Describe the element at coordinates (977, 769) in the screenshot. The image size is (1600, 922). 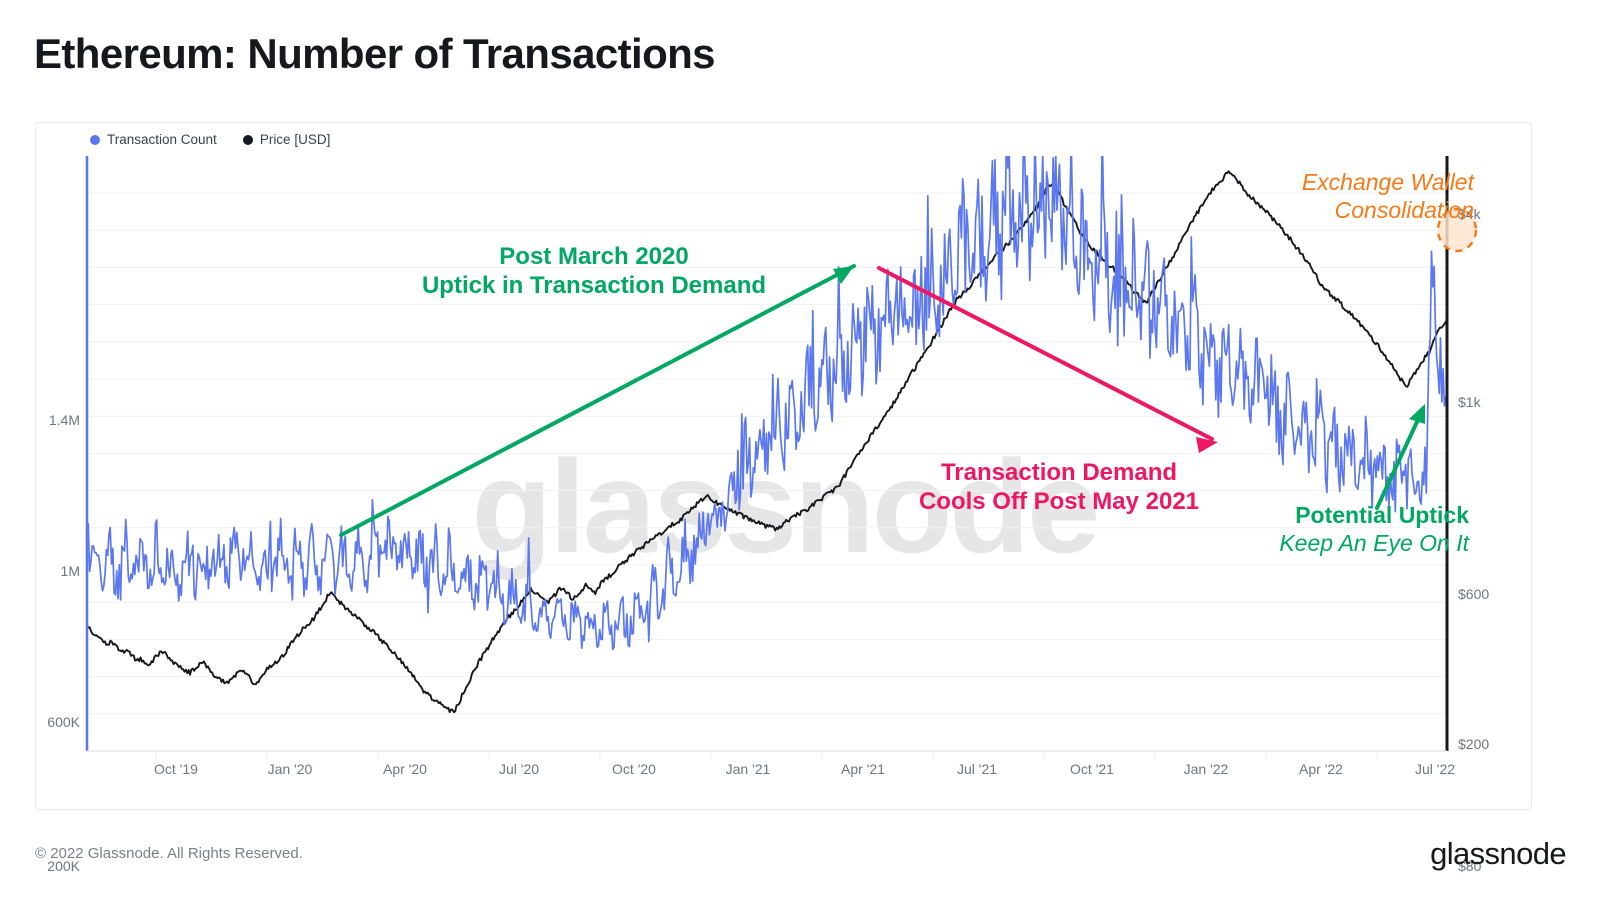
I see `x-tick: Jul '21` at that location.